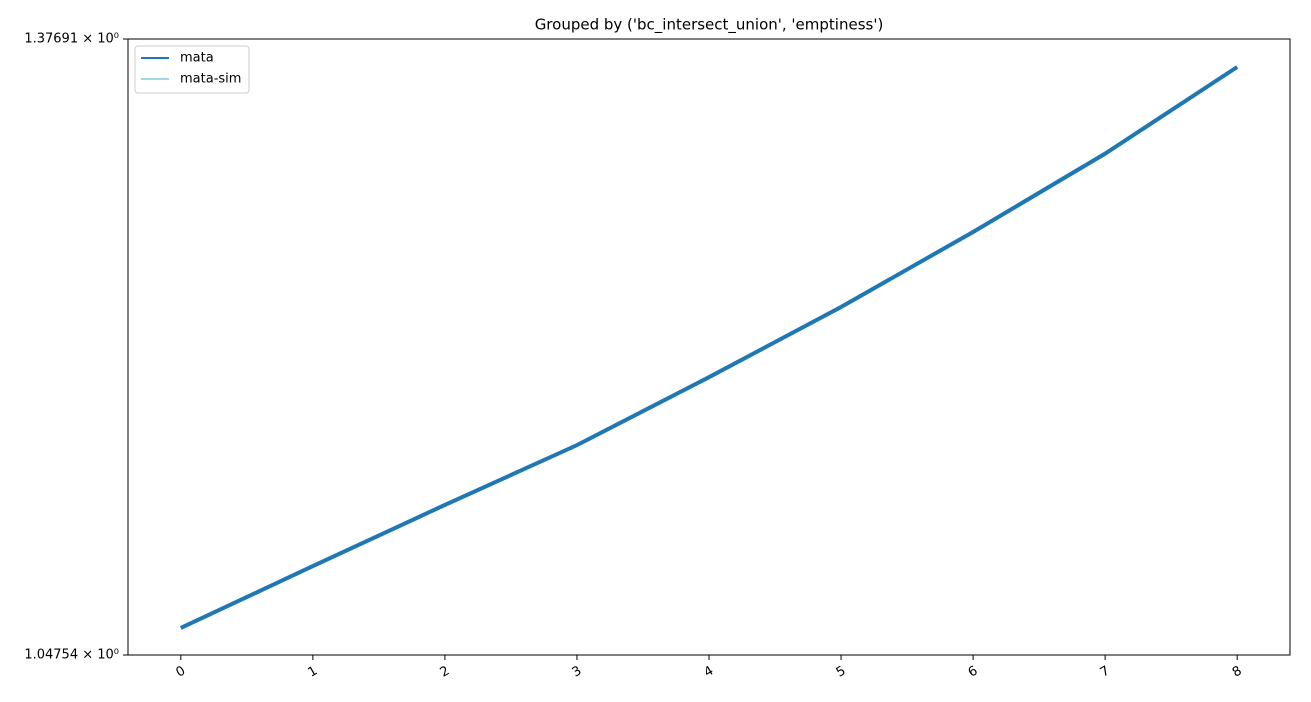  Describe the element at coordinates (71, 655) in the screenshot. I see `y-tick-label: 1.04754 × 10⁰` at that location.